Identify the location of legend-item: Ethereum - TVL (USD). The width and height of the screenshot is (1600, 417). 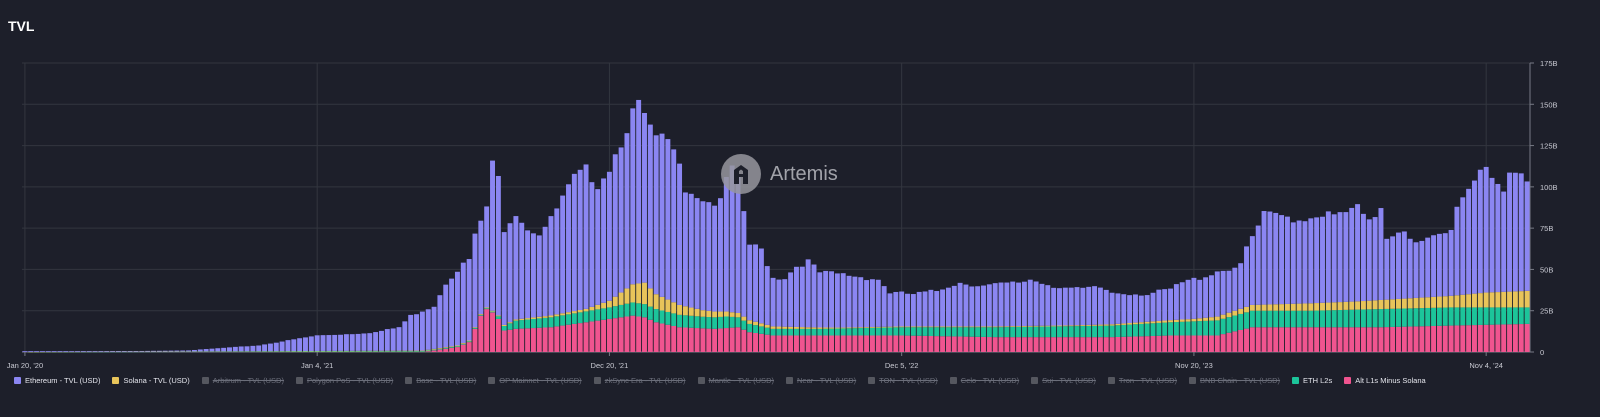
(57, 380).